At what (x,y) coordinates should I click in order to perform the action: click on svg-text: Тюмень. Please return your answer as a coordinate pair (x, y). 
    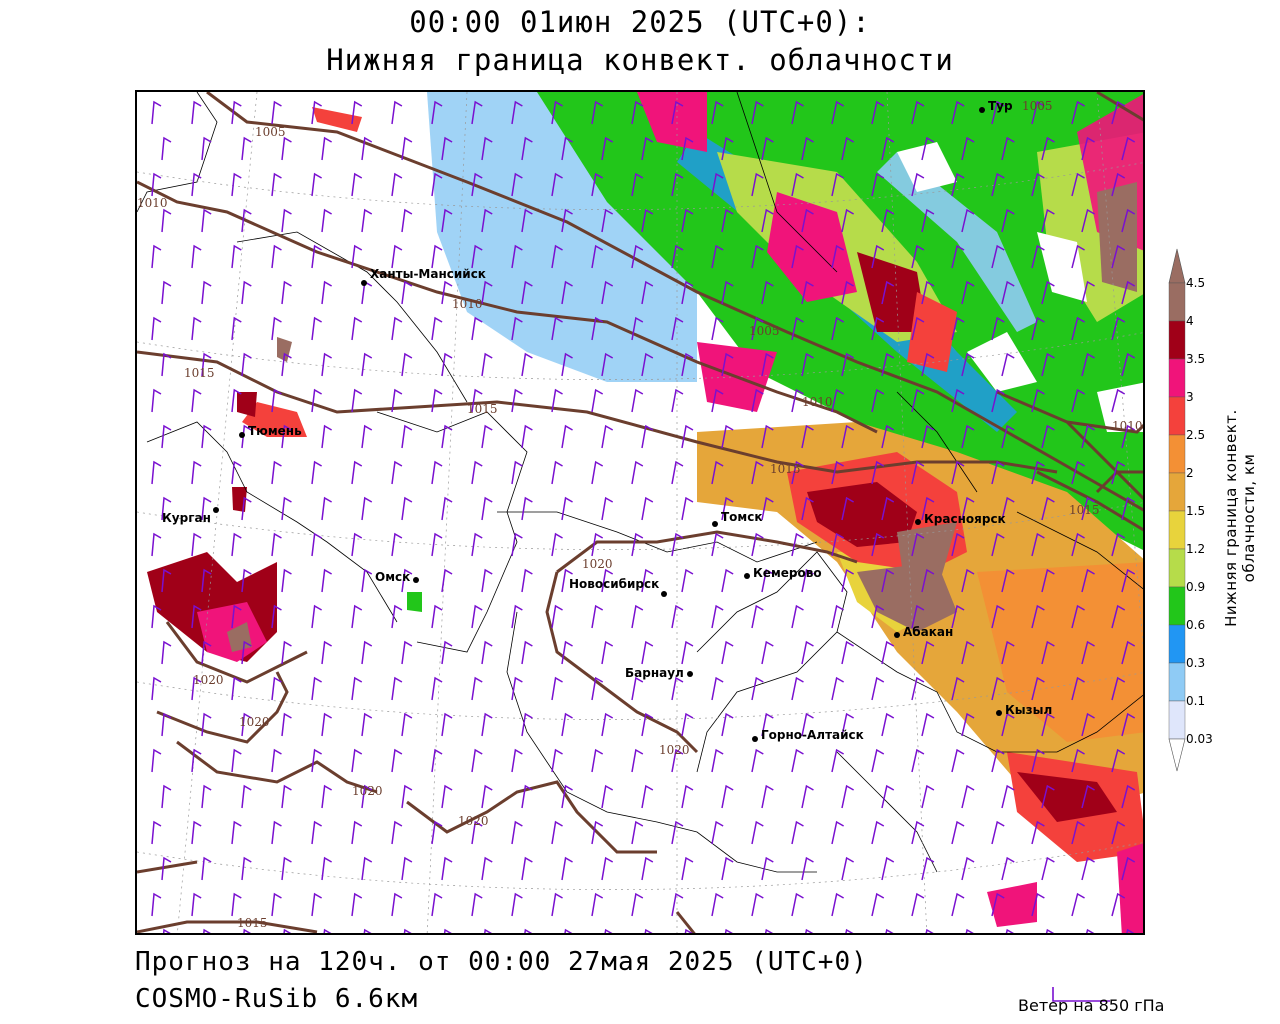
    Looking at the image, I should click on (275, 431).